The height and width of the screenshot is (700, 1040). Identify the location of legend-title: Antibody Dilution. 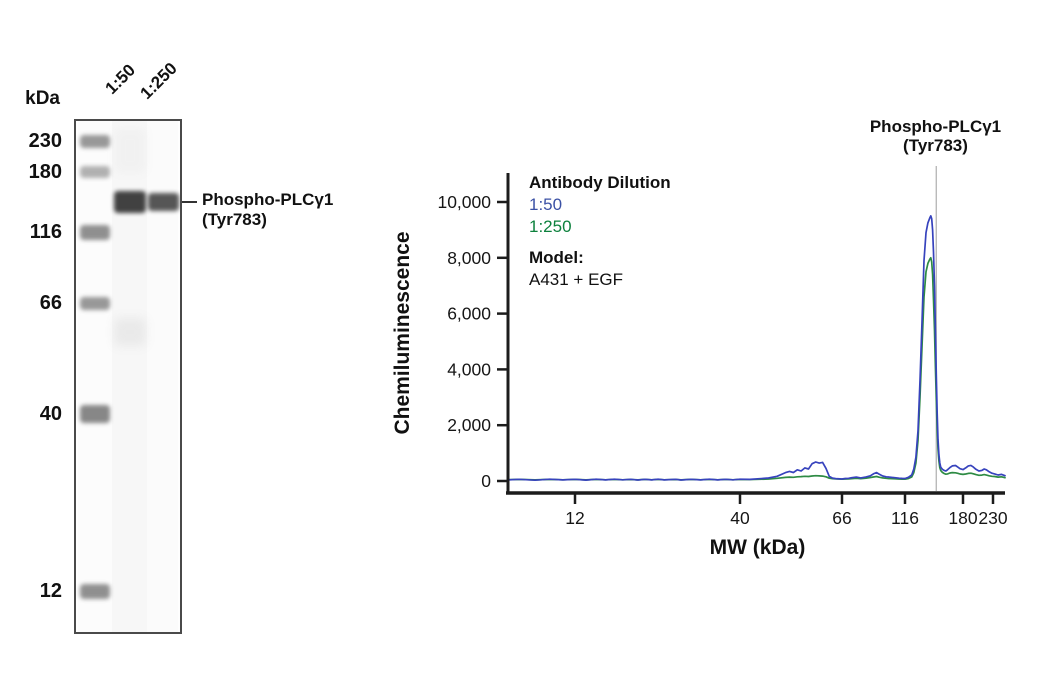
(600, 182).